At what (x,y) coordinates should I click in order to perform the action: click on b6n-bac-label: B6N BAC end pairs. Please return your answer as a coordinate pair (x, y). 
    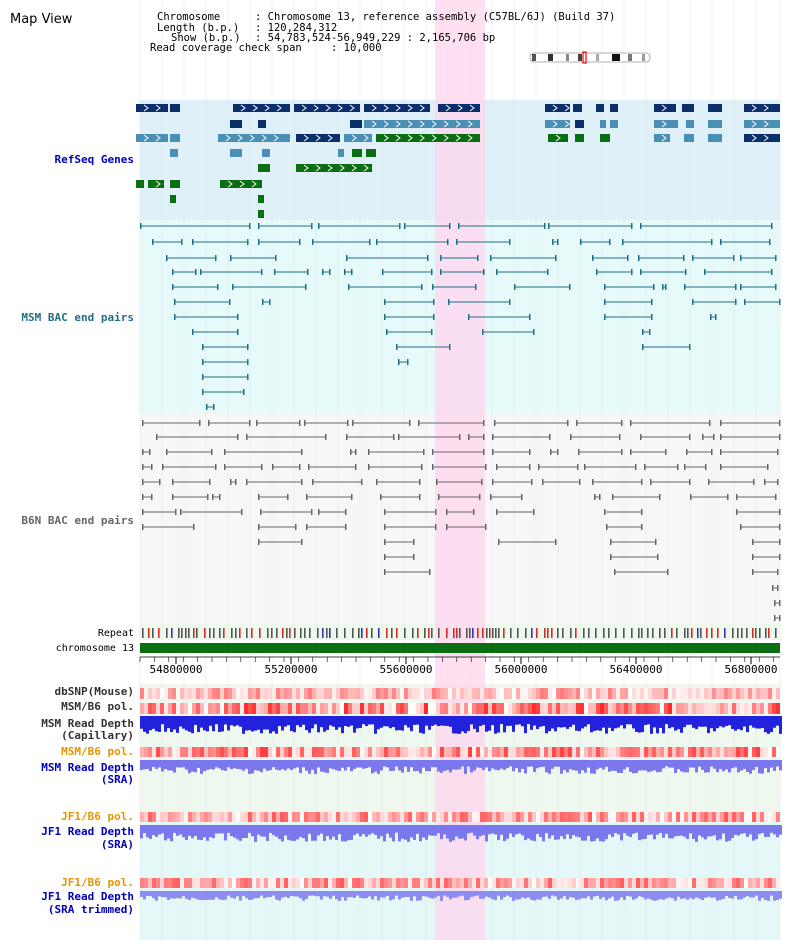
    Looking at the image, I should click on (77, 520).